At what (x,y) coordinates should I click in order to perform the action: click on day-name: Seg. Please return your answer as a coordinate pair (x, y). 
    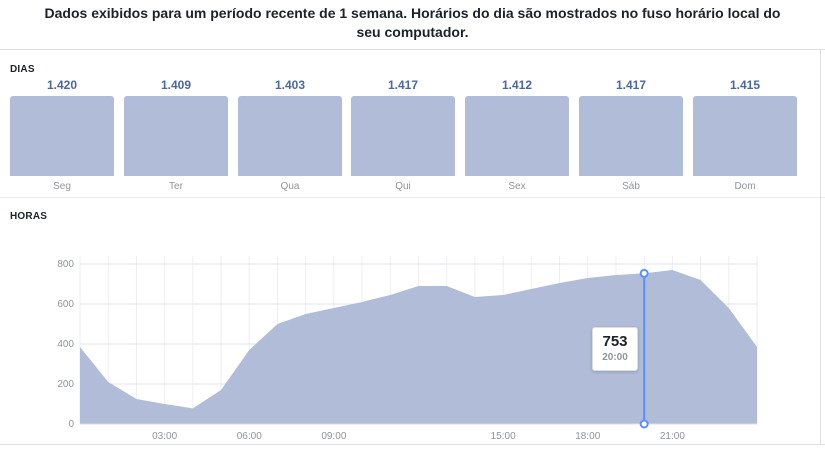
    Looking at the image, I should click on (62, 186).